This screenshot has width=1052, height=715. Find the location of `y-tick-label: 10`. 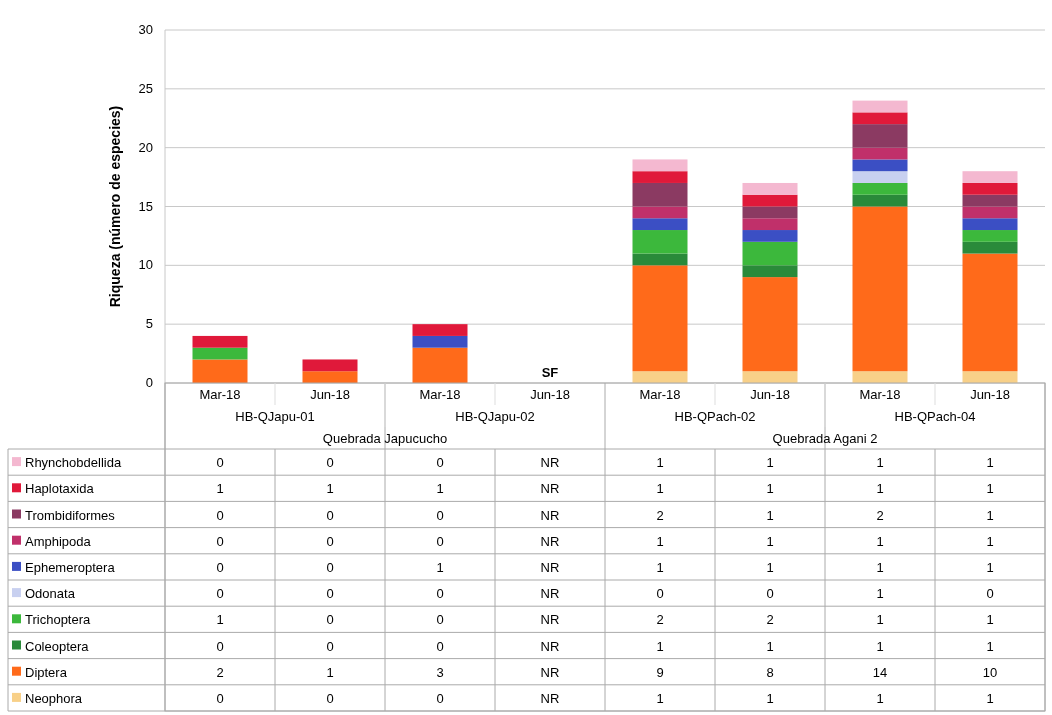

y-tick-label: 10 is located at coordinates (145, 265).